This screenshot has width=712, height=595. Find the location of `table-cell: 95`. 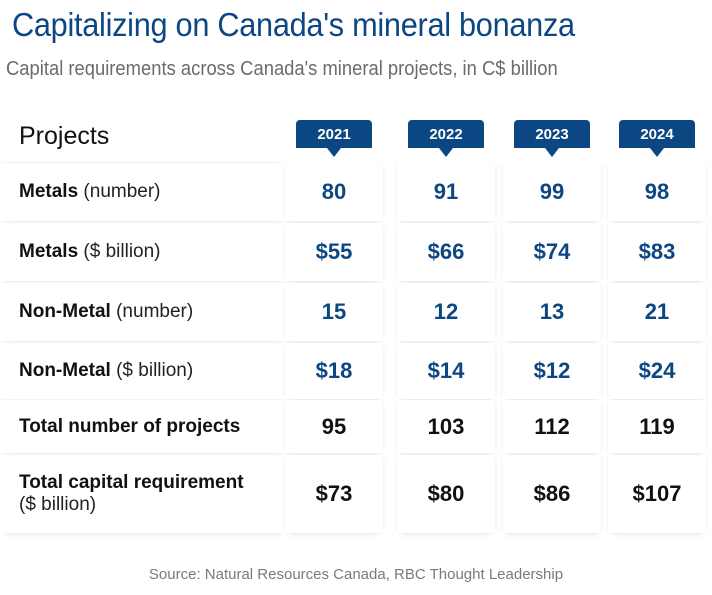

table-cell: 95 is located at coordinates (334, 426).